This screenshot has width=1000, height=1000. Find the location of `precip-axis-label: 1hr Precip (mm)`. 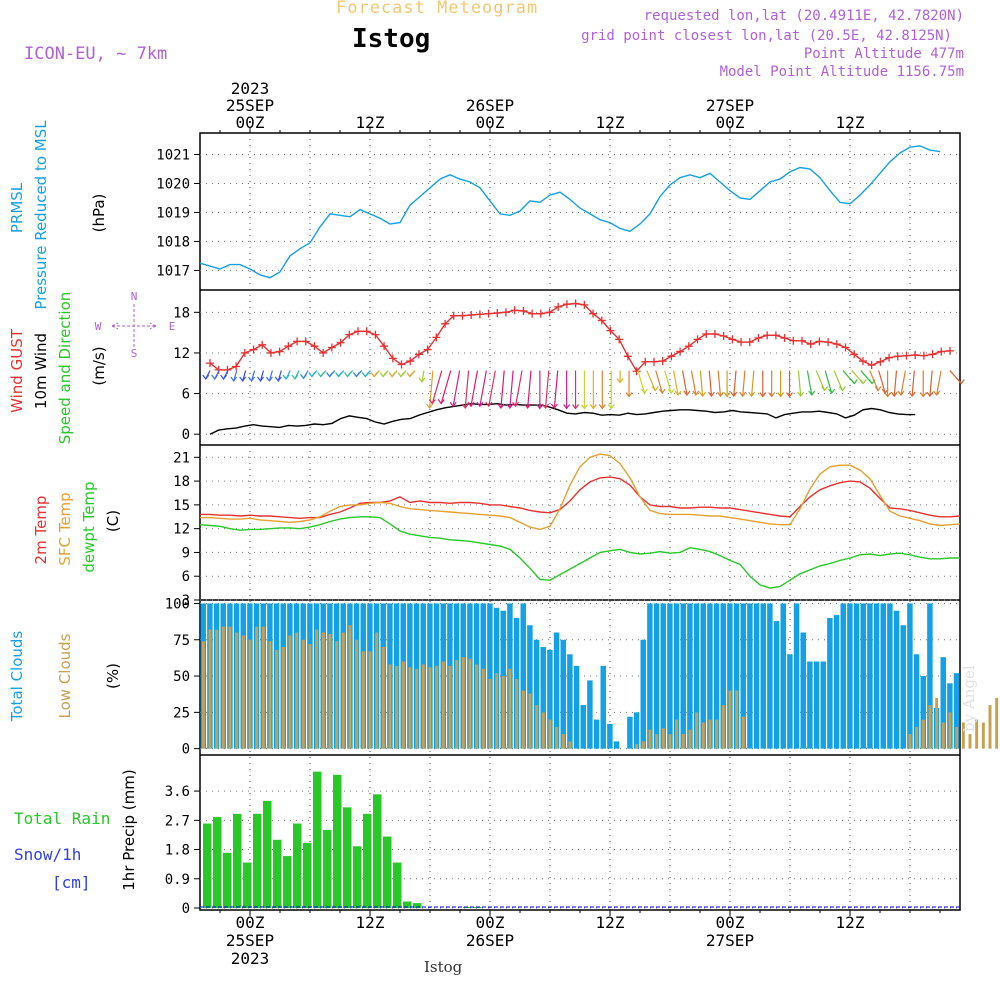

precip-axis-label: 1hr Precip (mm) is located at coordinates (129, 829).